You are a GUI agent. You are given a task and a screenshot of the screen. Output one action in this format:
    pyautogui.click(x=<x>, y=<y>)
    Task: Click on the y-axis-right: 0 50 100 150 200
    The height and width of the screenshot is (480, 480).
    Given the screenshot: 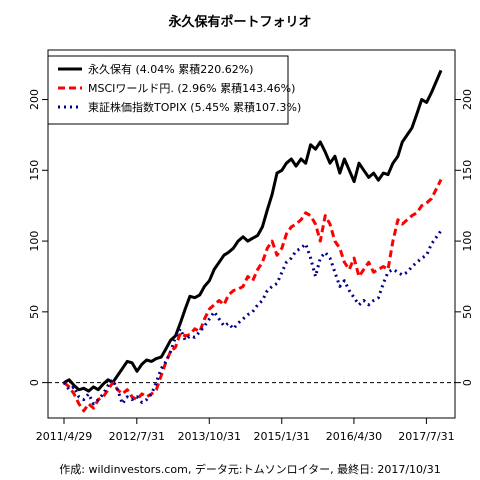 What is the action you would take?
    pyautogui.click(x=464, y=237)
    